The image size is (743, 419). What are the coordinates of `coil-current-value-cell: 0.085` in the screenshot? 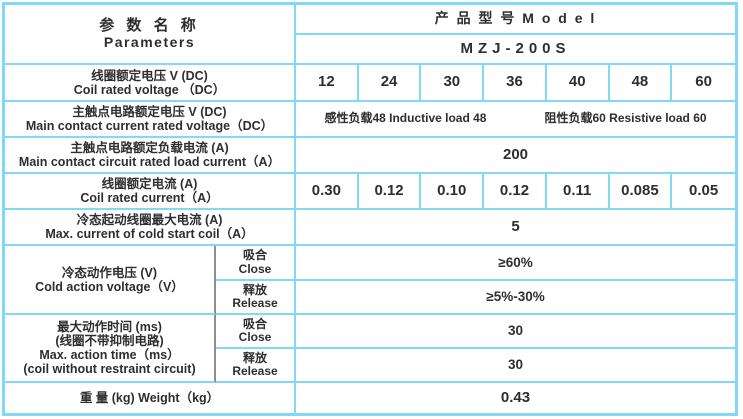 It's located at (641, 192).